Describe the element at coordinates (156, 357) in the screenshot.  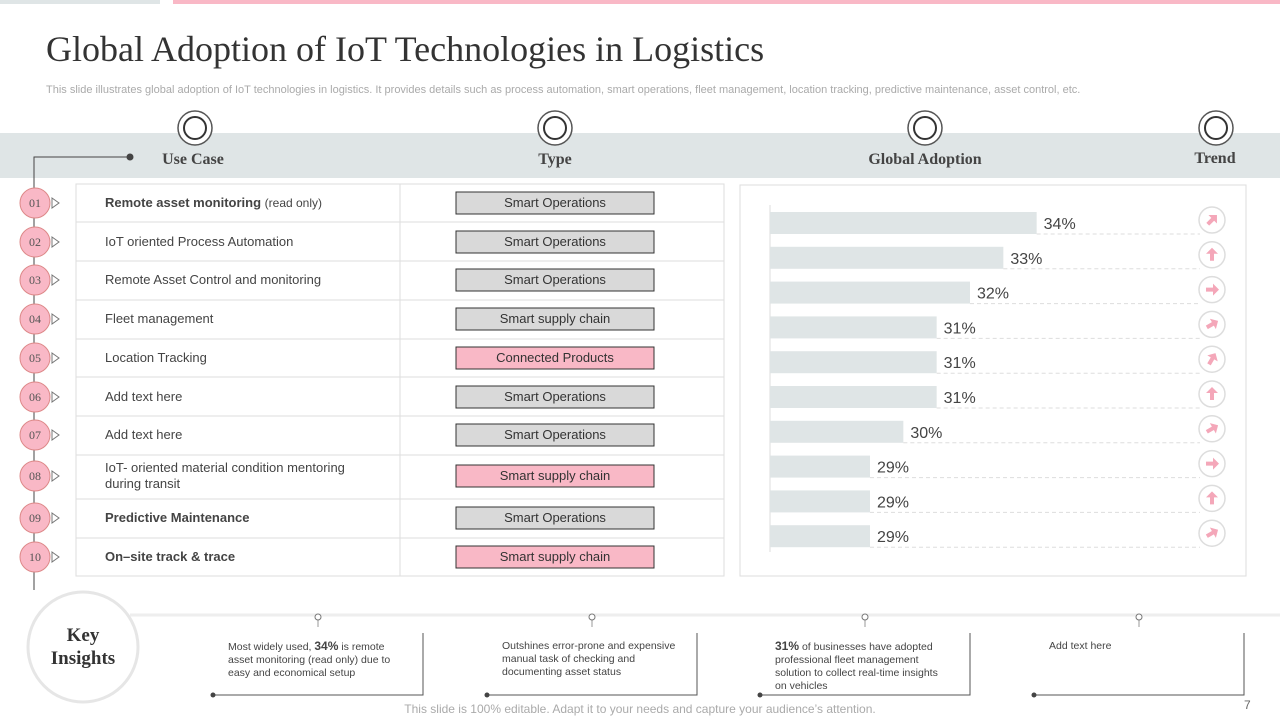
I see `use-case-text: Location Tracking` at that location.